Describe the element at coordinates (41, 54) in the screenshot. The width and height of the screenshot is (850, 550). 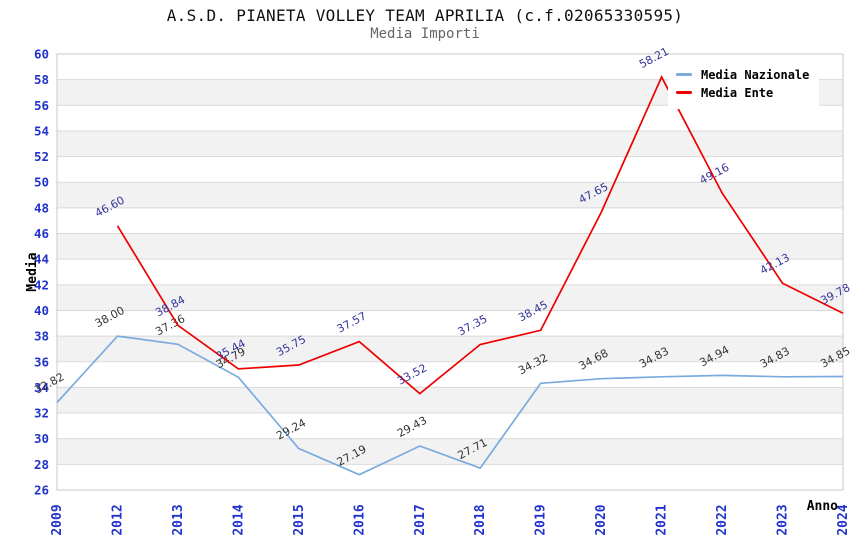
I see `y-tick-label: 60` at that location.